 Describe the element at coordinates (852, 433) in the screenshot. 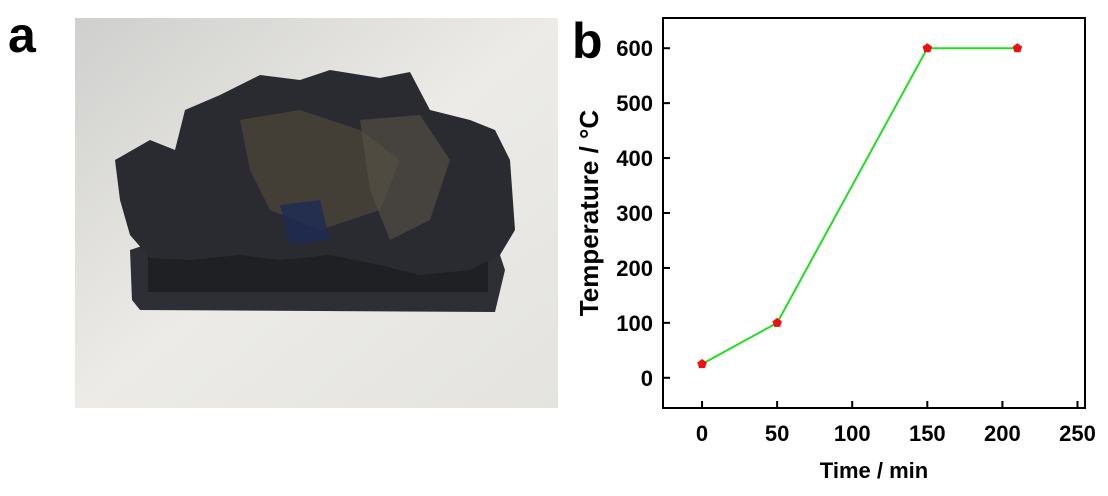

I see `x-tick-label: 100` at that location.